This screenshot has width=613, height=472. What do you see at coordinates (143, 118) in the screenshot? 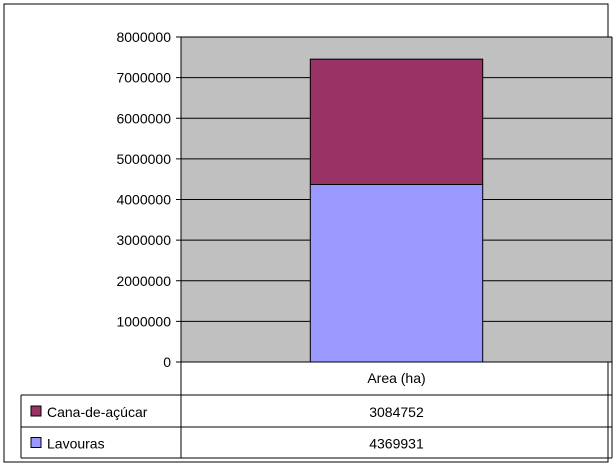
I see `y-tick-label: 6000000` at bounding box center [143, 118].